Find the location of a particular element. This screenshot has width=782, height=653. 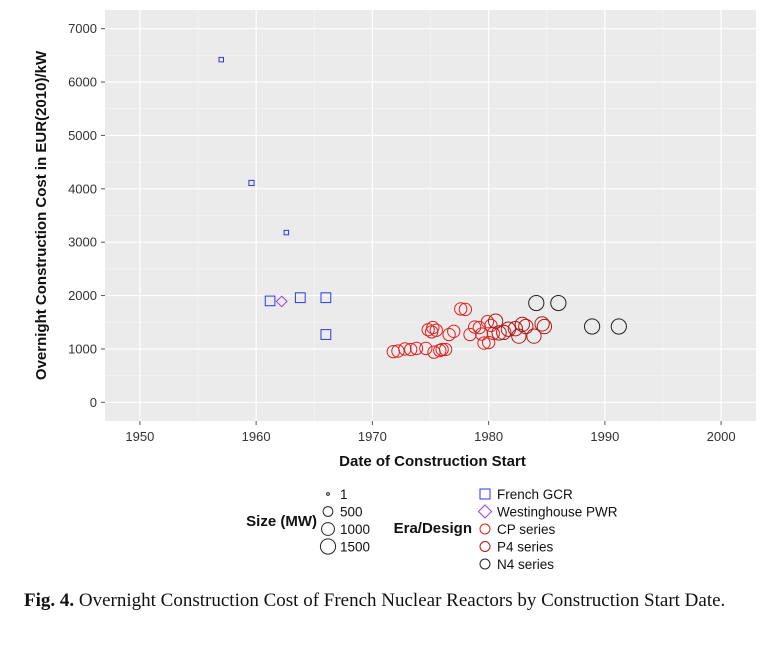

x-tick-label: 1970 is located at coordinates (372, 436).